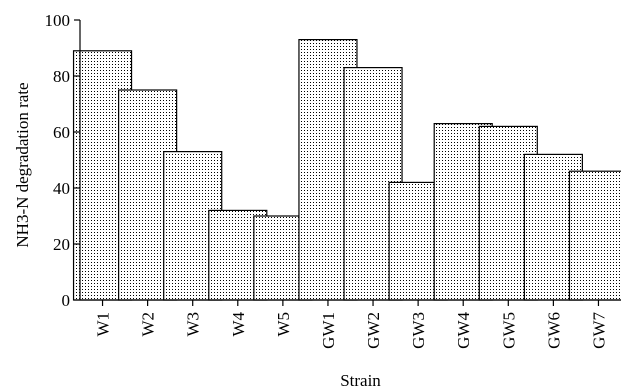 The width and height of the screenshot is (621, 391). I want to click on x-tick-label-W1: W1, so click(103, 324).